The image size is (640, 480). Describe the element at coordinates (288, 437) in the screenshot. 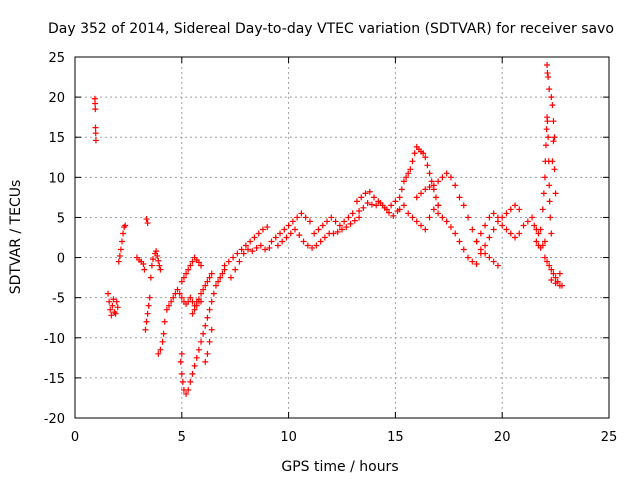

I see `x-tick-label: 10` at that location.